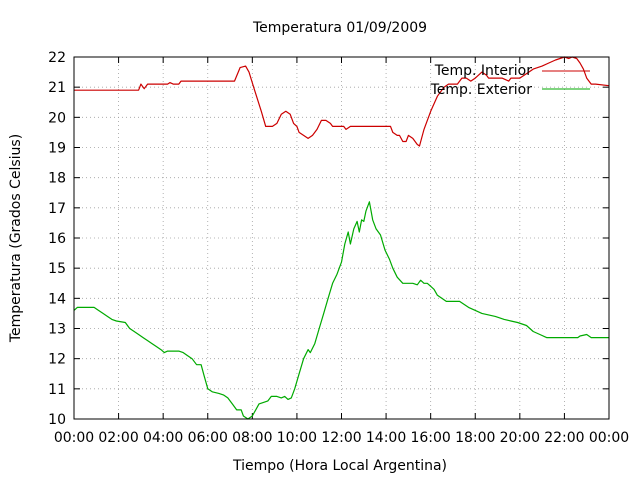 The width and height of the screenshot is (640, 480). I want to click on x-tick-label: 22:00, so click(564, 438).